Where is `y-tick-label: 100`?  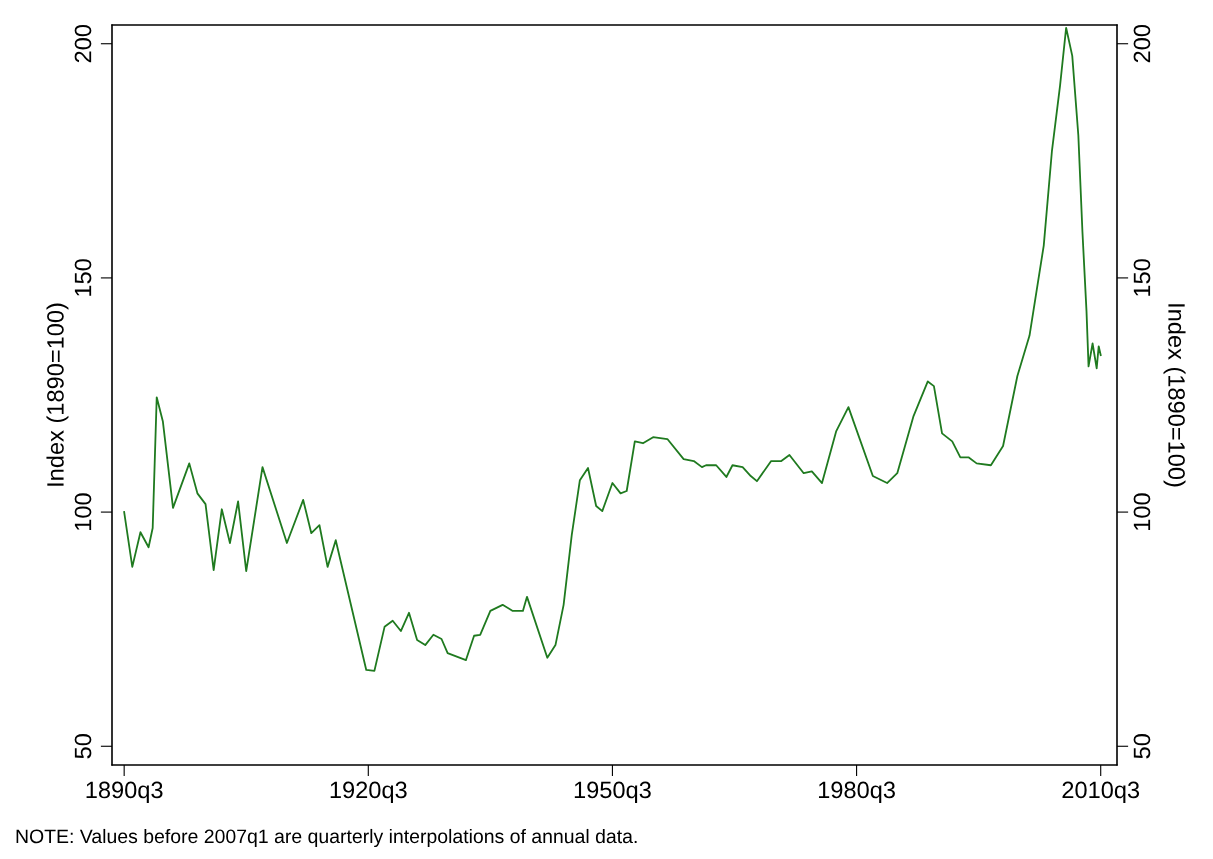
y-tick-label: 100 is located at coordinates (83, 511).